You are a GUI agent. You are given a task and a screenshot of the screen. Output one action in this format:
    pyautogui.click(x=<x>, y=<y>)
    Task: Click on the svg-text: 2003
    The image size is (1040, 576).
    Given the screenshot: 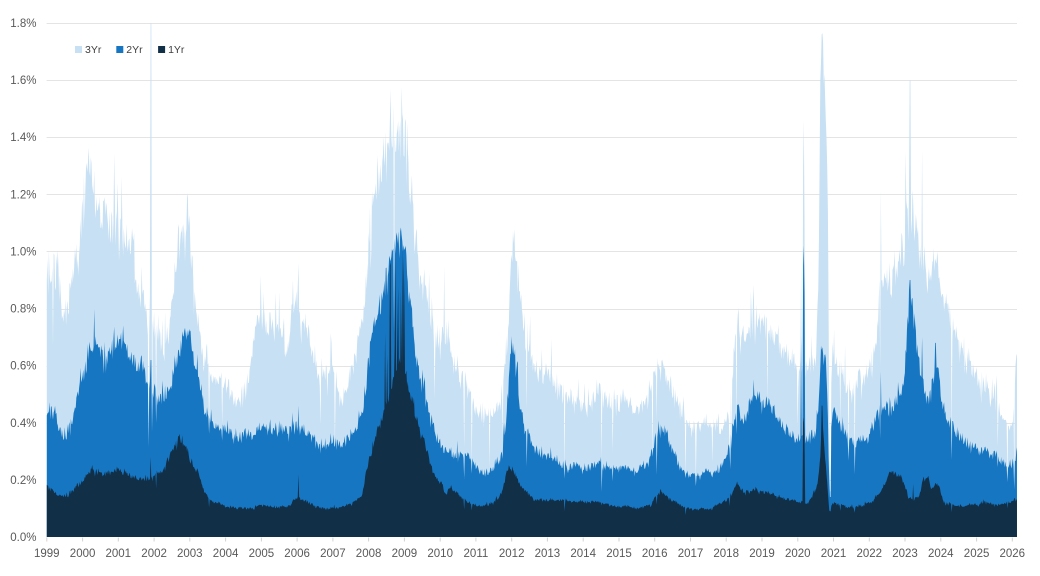 What is the action you would take?
    pyautogui.click(x=190, y=554)
    